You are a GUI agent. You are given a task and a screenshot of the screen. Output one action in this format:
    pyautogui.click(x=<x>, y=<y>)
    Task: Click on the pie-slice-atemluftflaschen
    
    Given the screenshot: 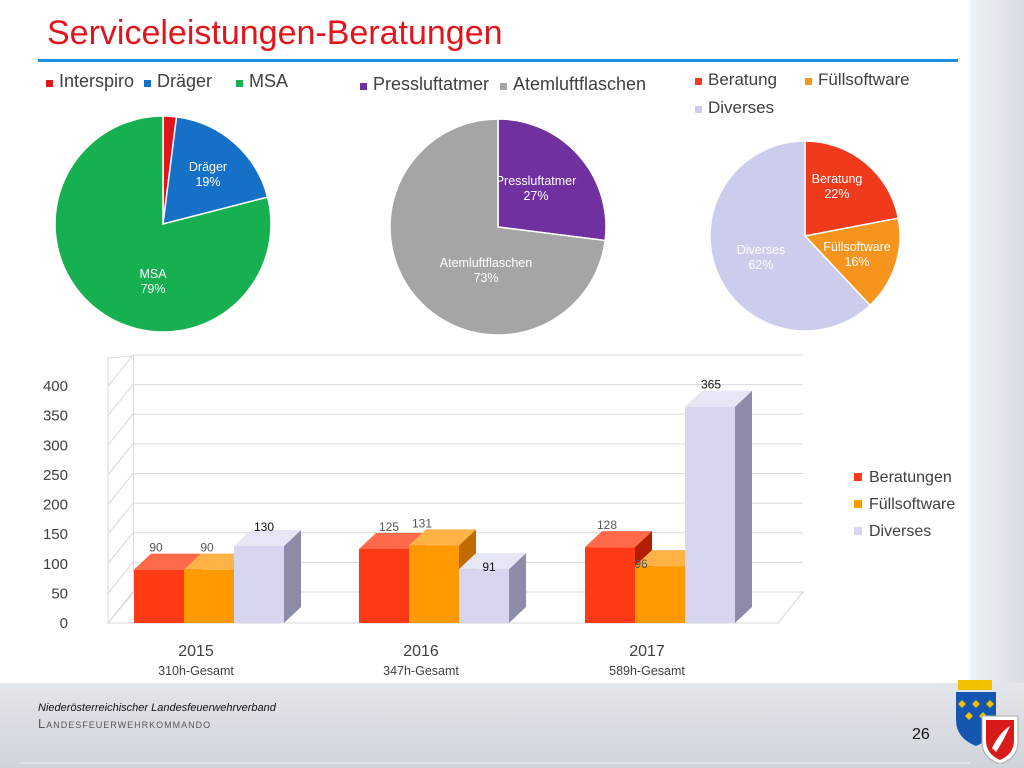 What is the action you would take?
    pyautogui.click(x=497, y=227)
    